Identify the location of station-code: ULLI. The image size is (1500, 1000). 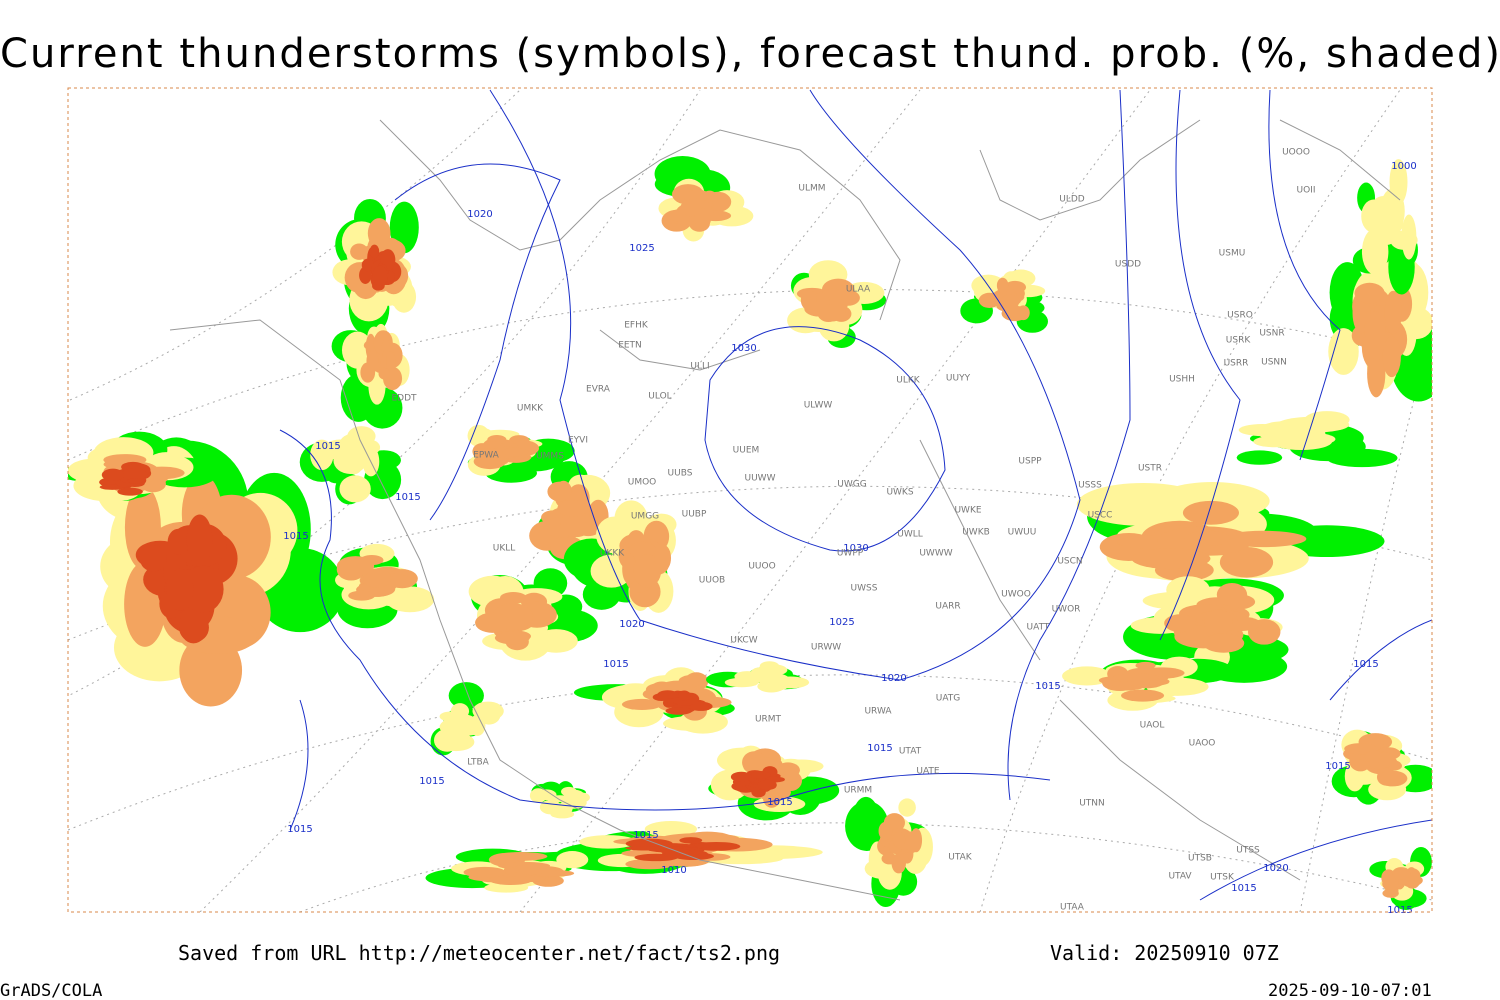
(699, 367).